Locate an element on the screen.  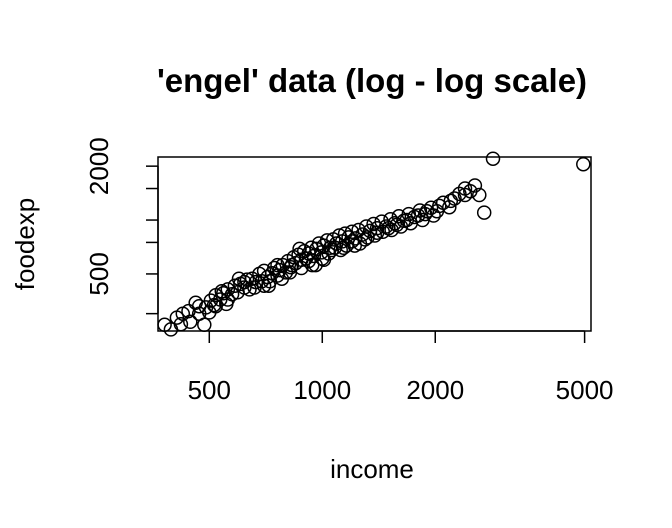
x-tick-label: 5000 is located at coordinates (585, 390).